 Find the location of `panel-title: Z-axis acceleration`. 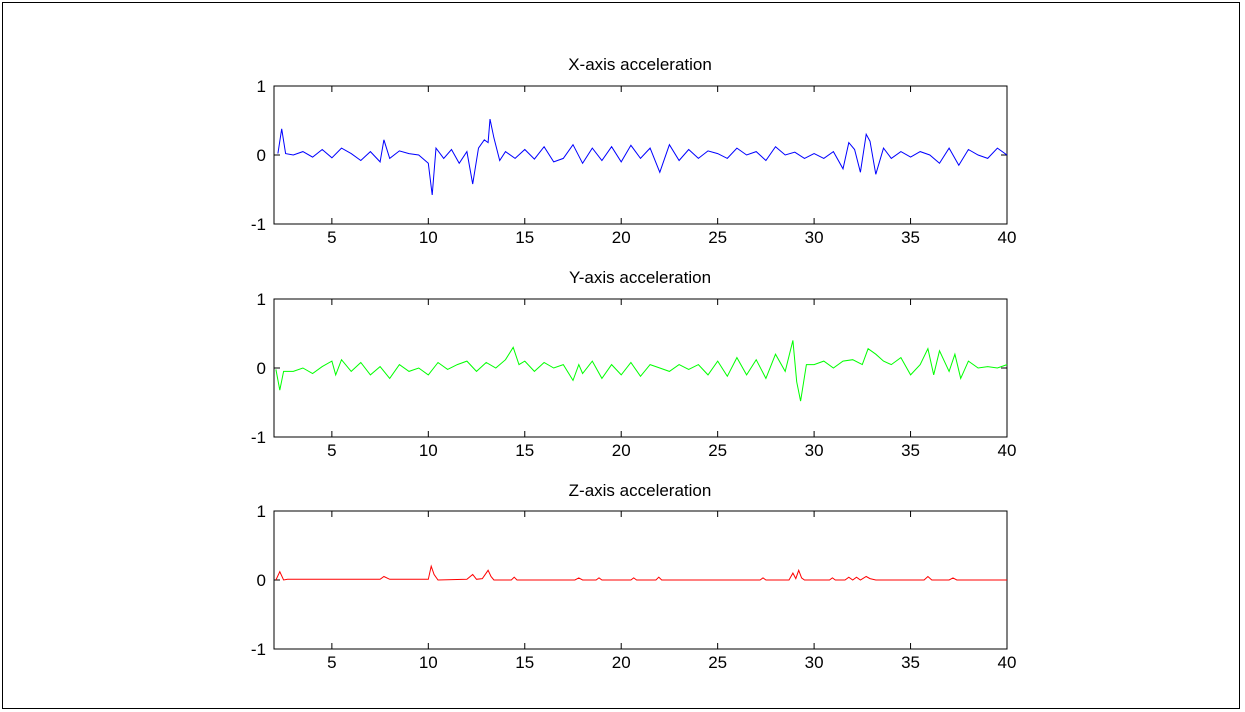

panel-title: Z-axis acceleration is located at coordinates (640, 490).